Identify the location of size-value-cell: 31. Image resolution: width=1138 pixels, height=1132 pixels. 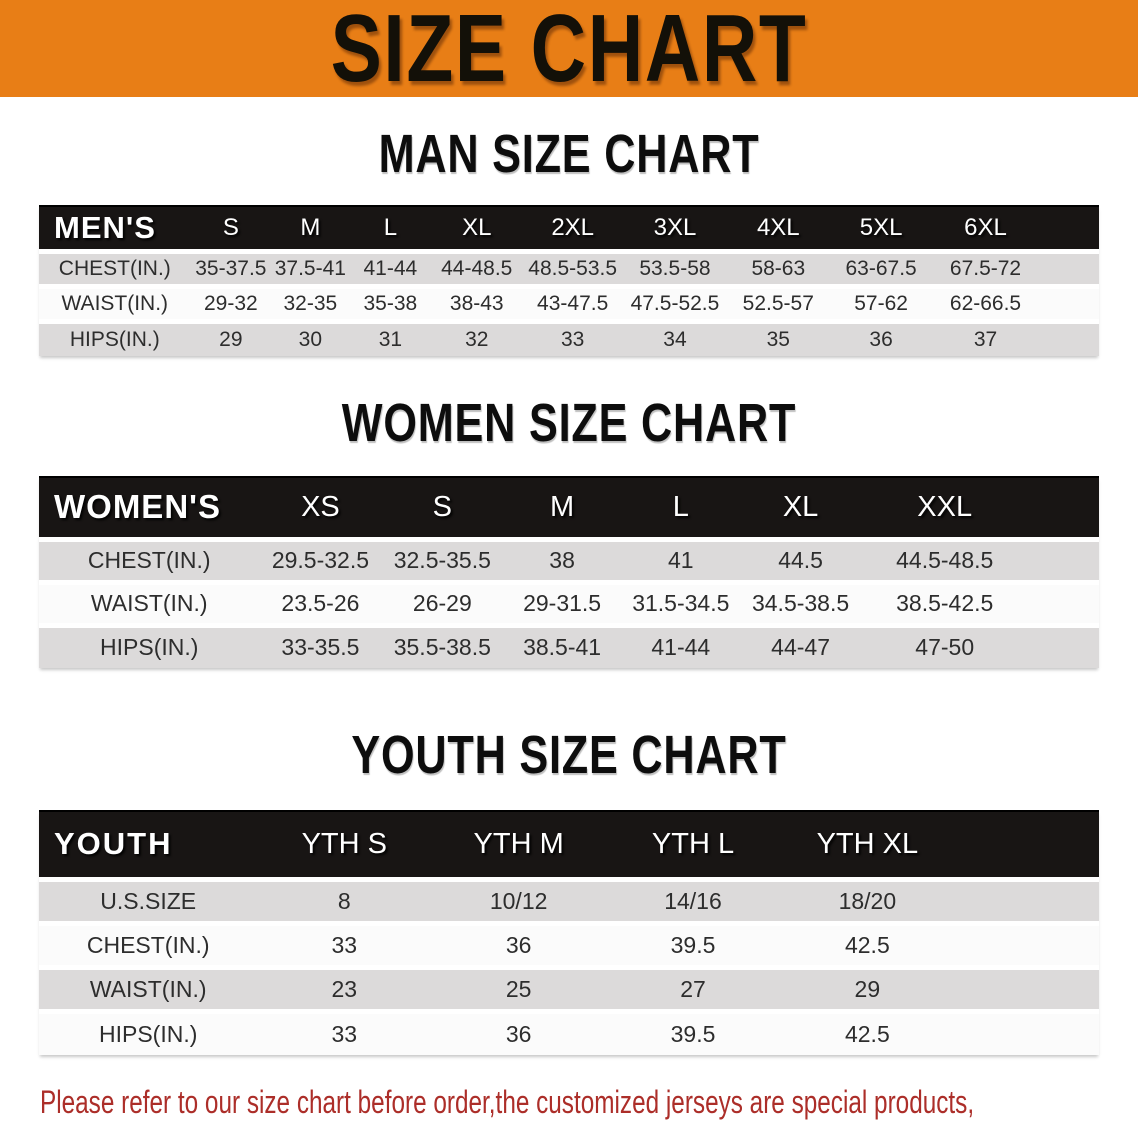
(390, 337).